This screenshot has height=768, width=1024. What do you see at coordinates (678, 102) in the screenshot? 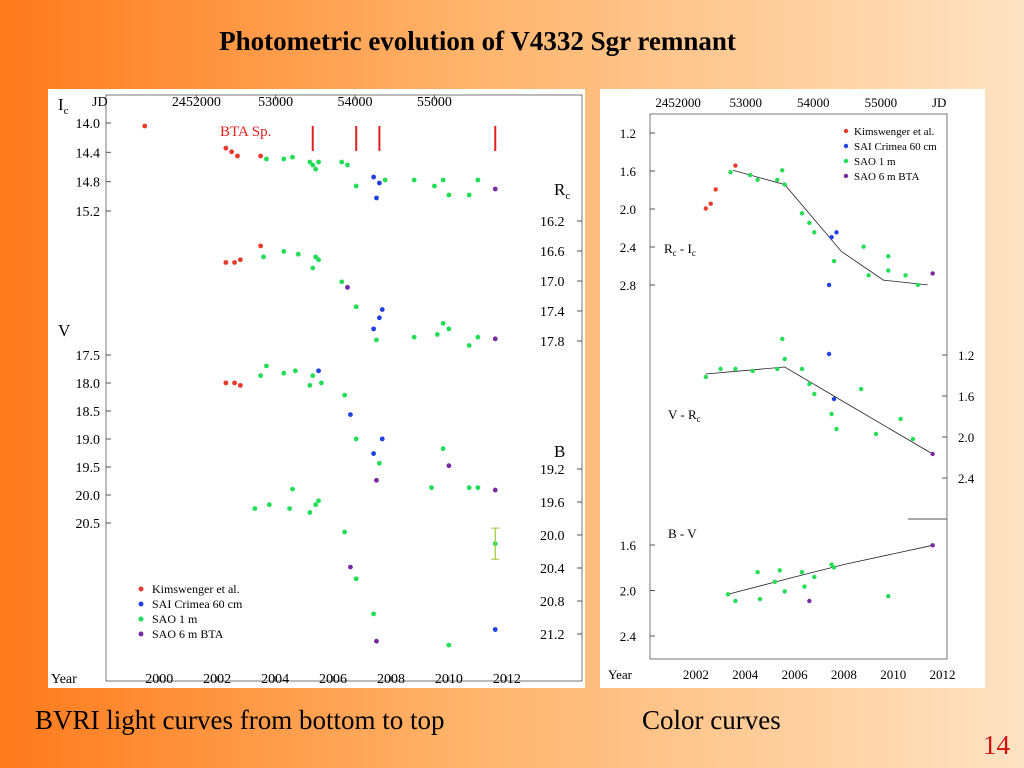
I see `jd-tick-label: 2452000` at bounding box center [678, 102].